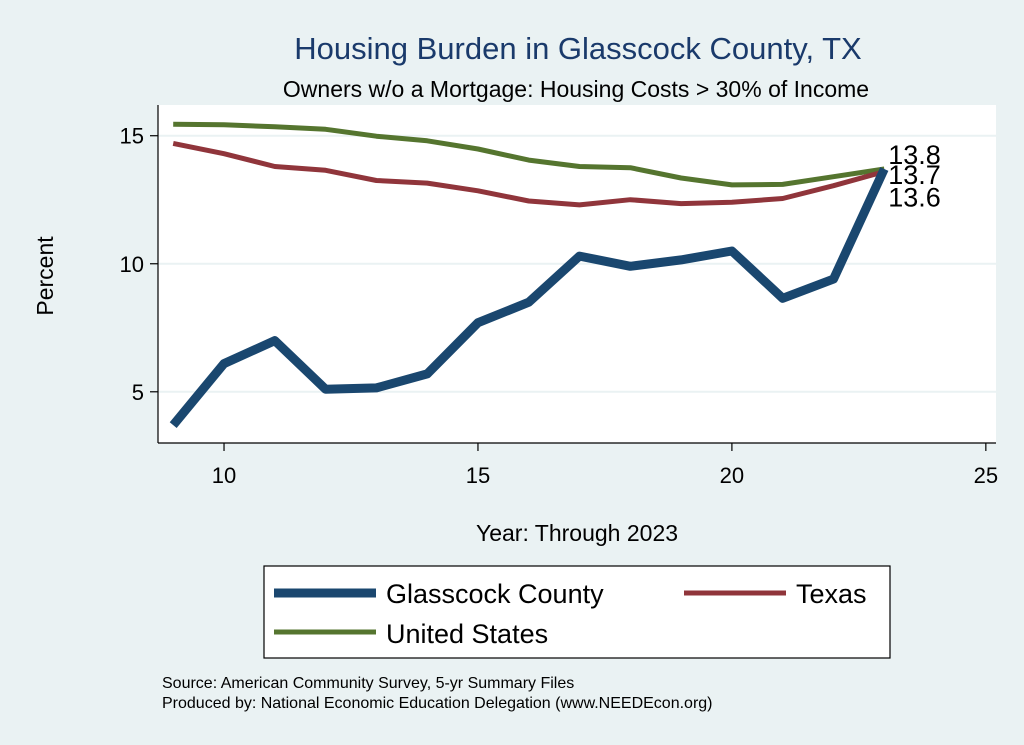 Image resolution: width=1024 pixels, height=745 pixels. What do you see at coordinates (831, 594) in the screenshot?
I see `legend-label-texas: Texas` at bounding box center [831, 594].